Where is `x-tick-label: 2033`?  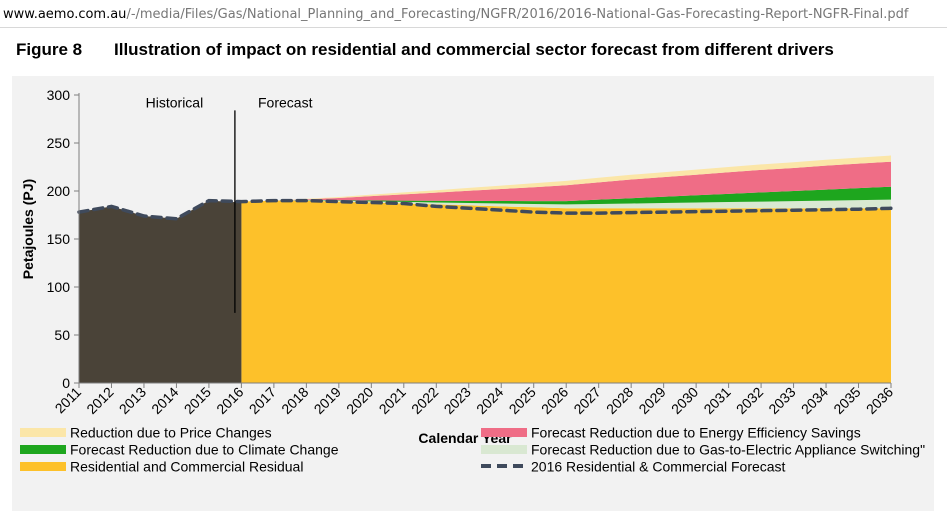 x-tick-label: 2033 is located at coordinates (781, 400).